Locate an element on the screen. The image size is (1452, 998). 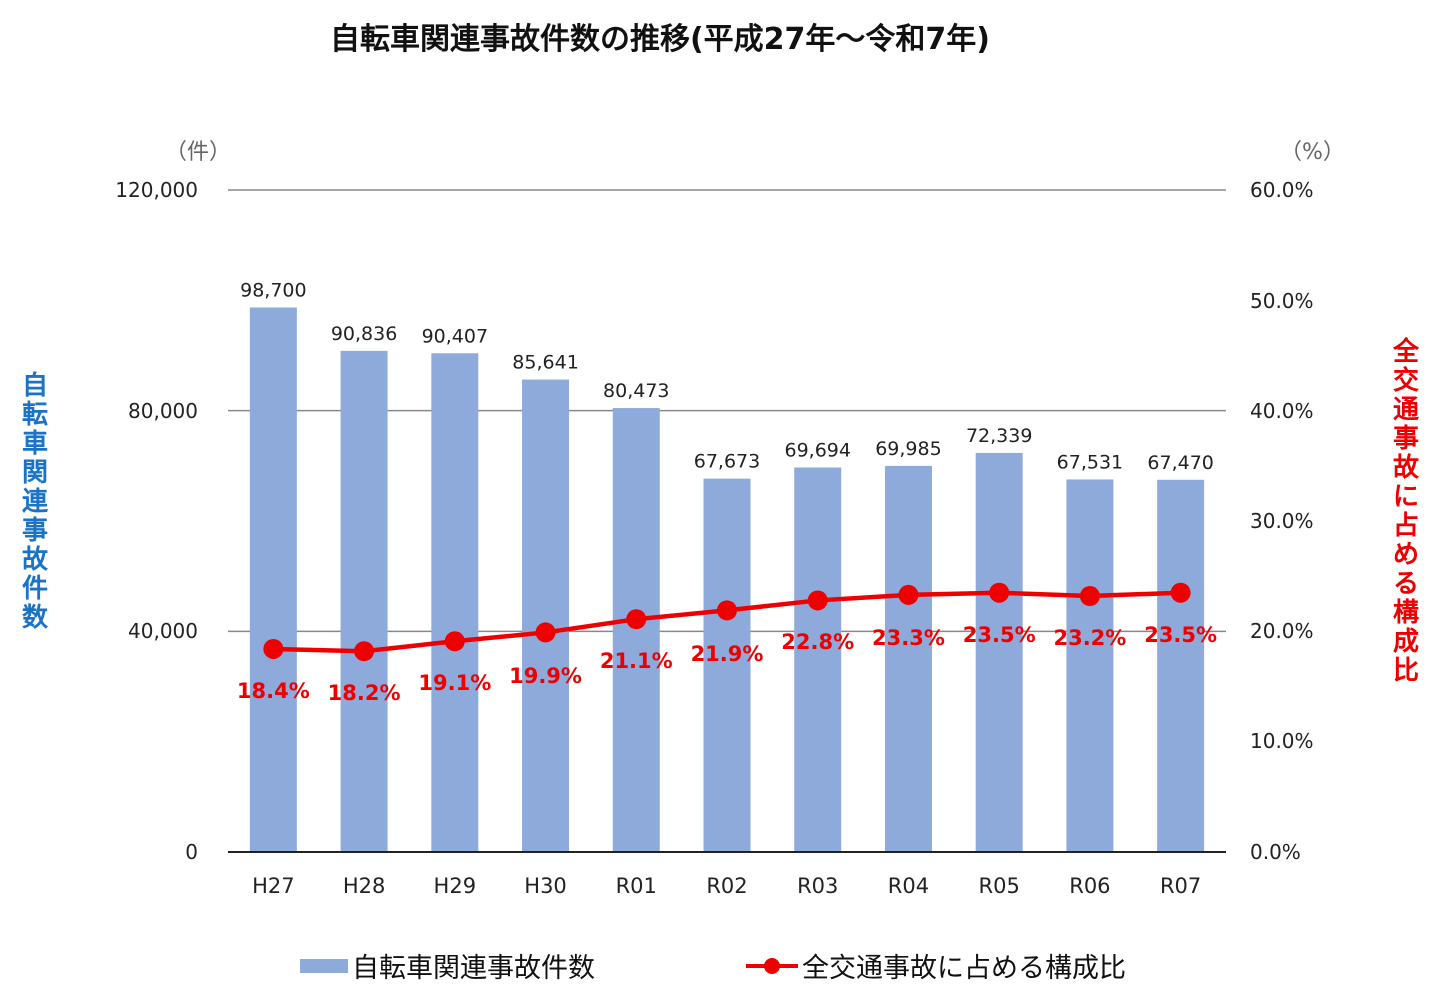
right-tick: 10.0% is located at coordinates (1282, 741).